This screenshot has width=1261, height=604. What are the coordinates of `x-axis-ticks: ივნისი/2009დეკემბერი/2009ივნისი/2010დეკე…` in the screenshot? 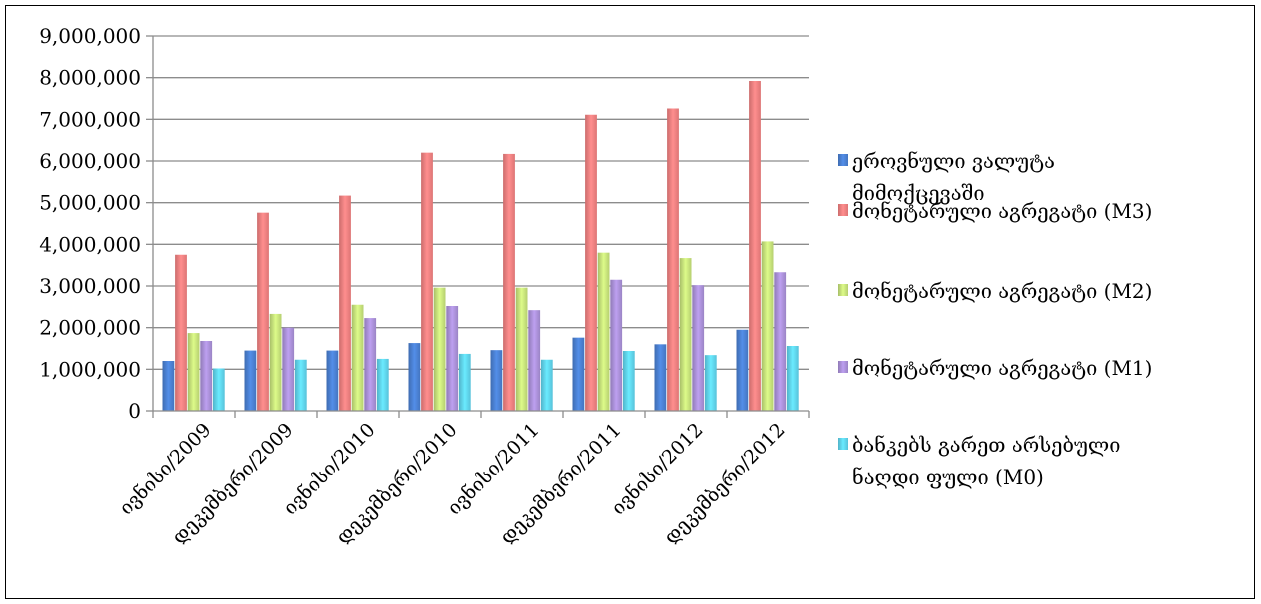 It's located at (462, 480).